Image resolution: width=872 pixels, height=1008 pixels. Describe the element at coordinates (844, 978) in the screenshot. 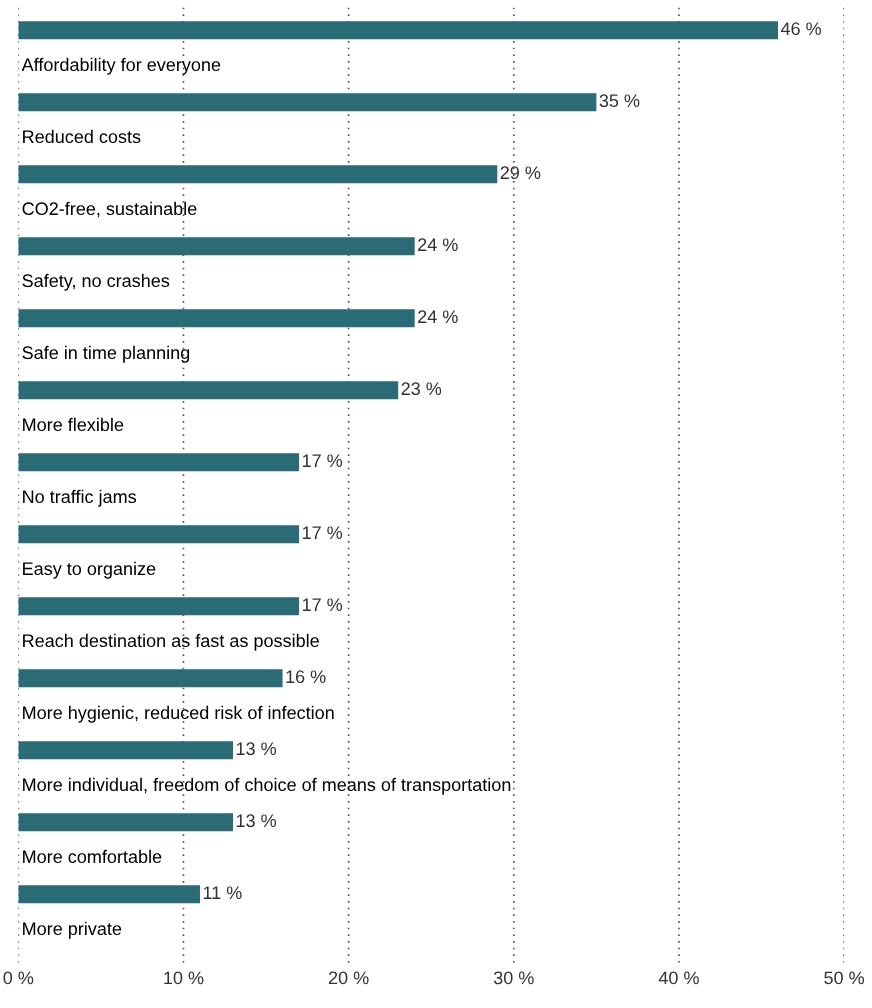

I see `x-tick-label: 50 %` at that location.